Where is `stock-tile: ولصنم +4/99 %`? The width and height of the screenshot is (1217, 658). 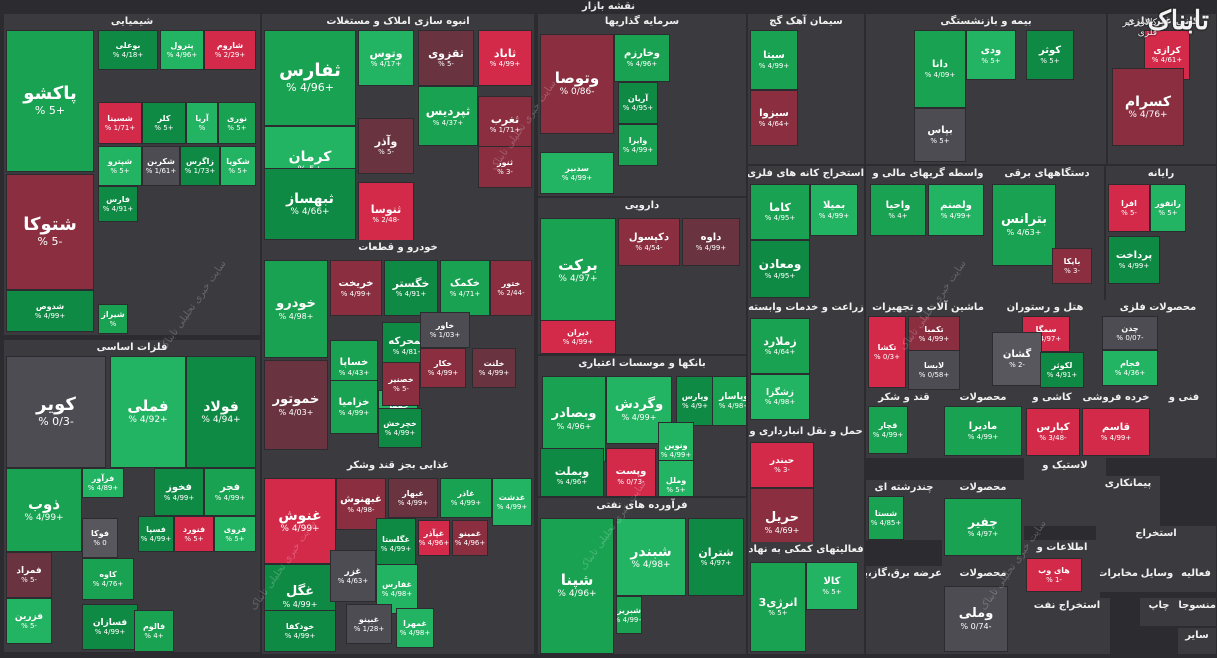 stock-tile: ولصنم +4/99 % is located at coordinates (956, 210).